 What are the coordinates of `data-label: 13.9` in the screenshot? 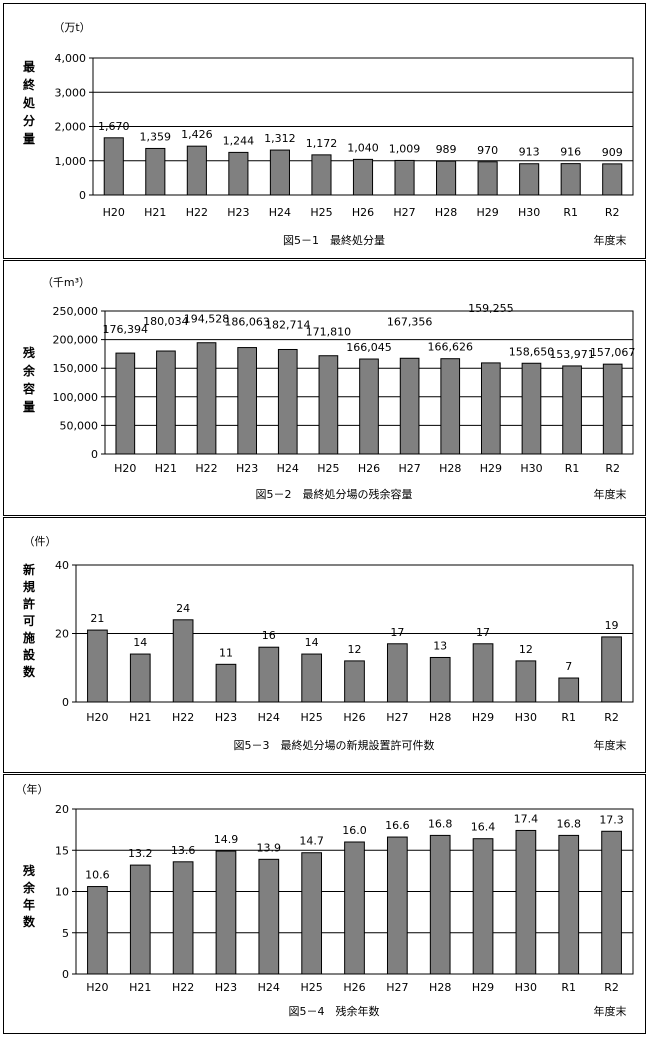 It's located at (269, 847).